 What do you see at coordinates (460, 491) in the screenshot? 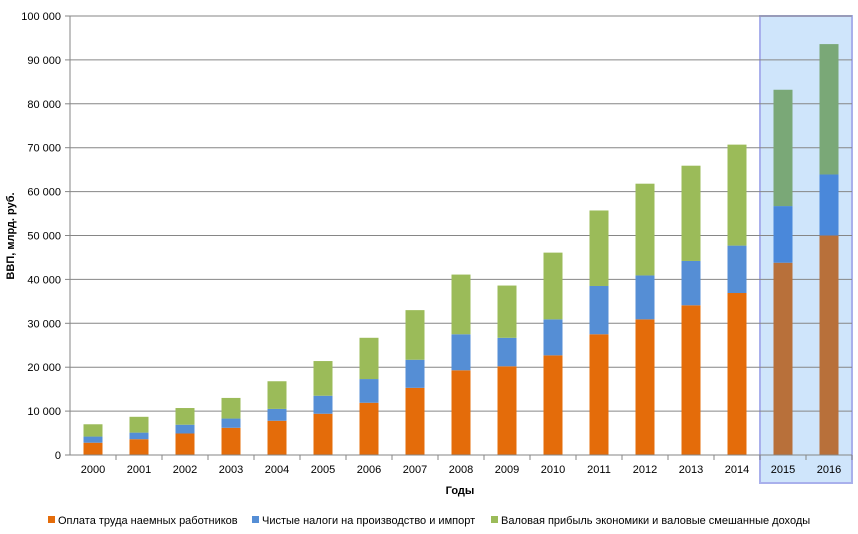
I see `x-axis-title: Годы` at bounding box center [460, 491].